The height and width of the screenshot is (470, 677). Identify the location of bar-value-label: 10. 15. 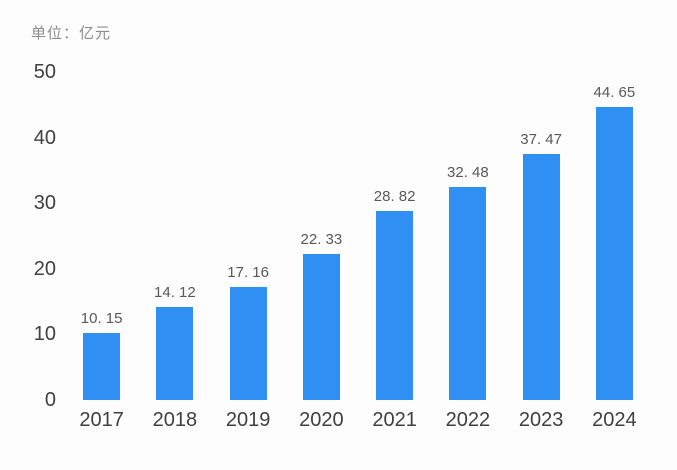
(101, 319).